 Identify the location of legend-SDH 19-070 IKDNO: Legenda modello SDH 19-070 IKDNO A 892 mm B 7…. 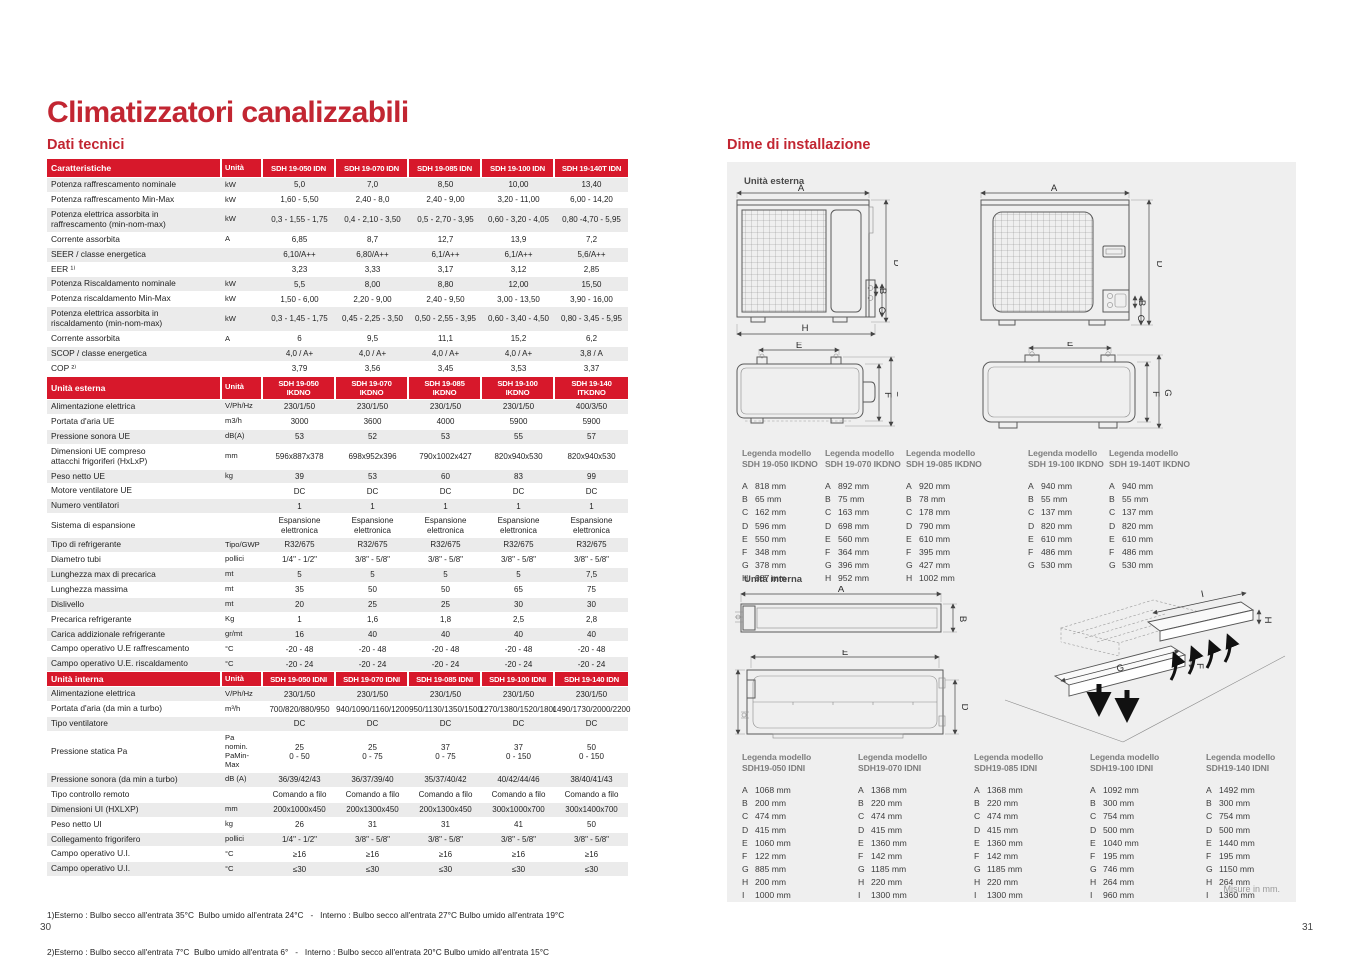
(879, 516).